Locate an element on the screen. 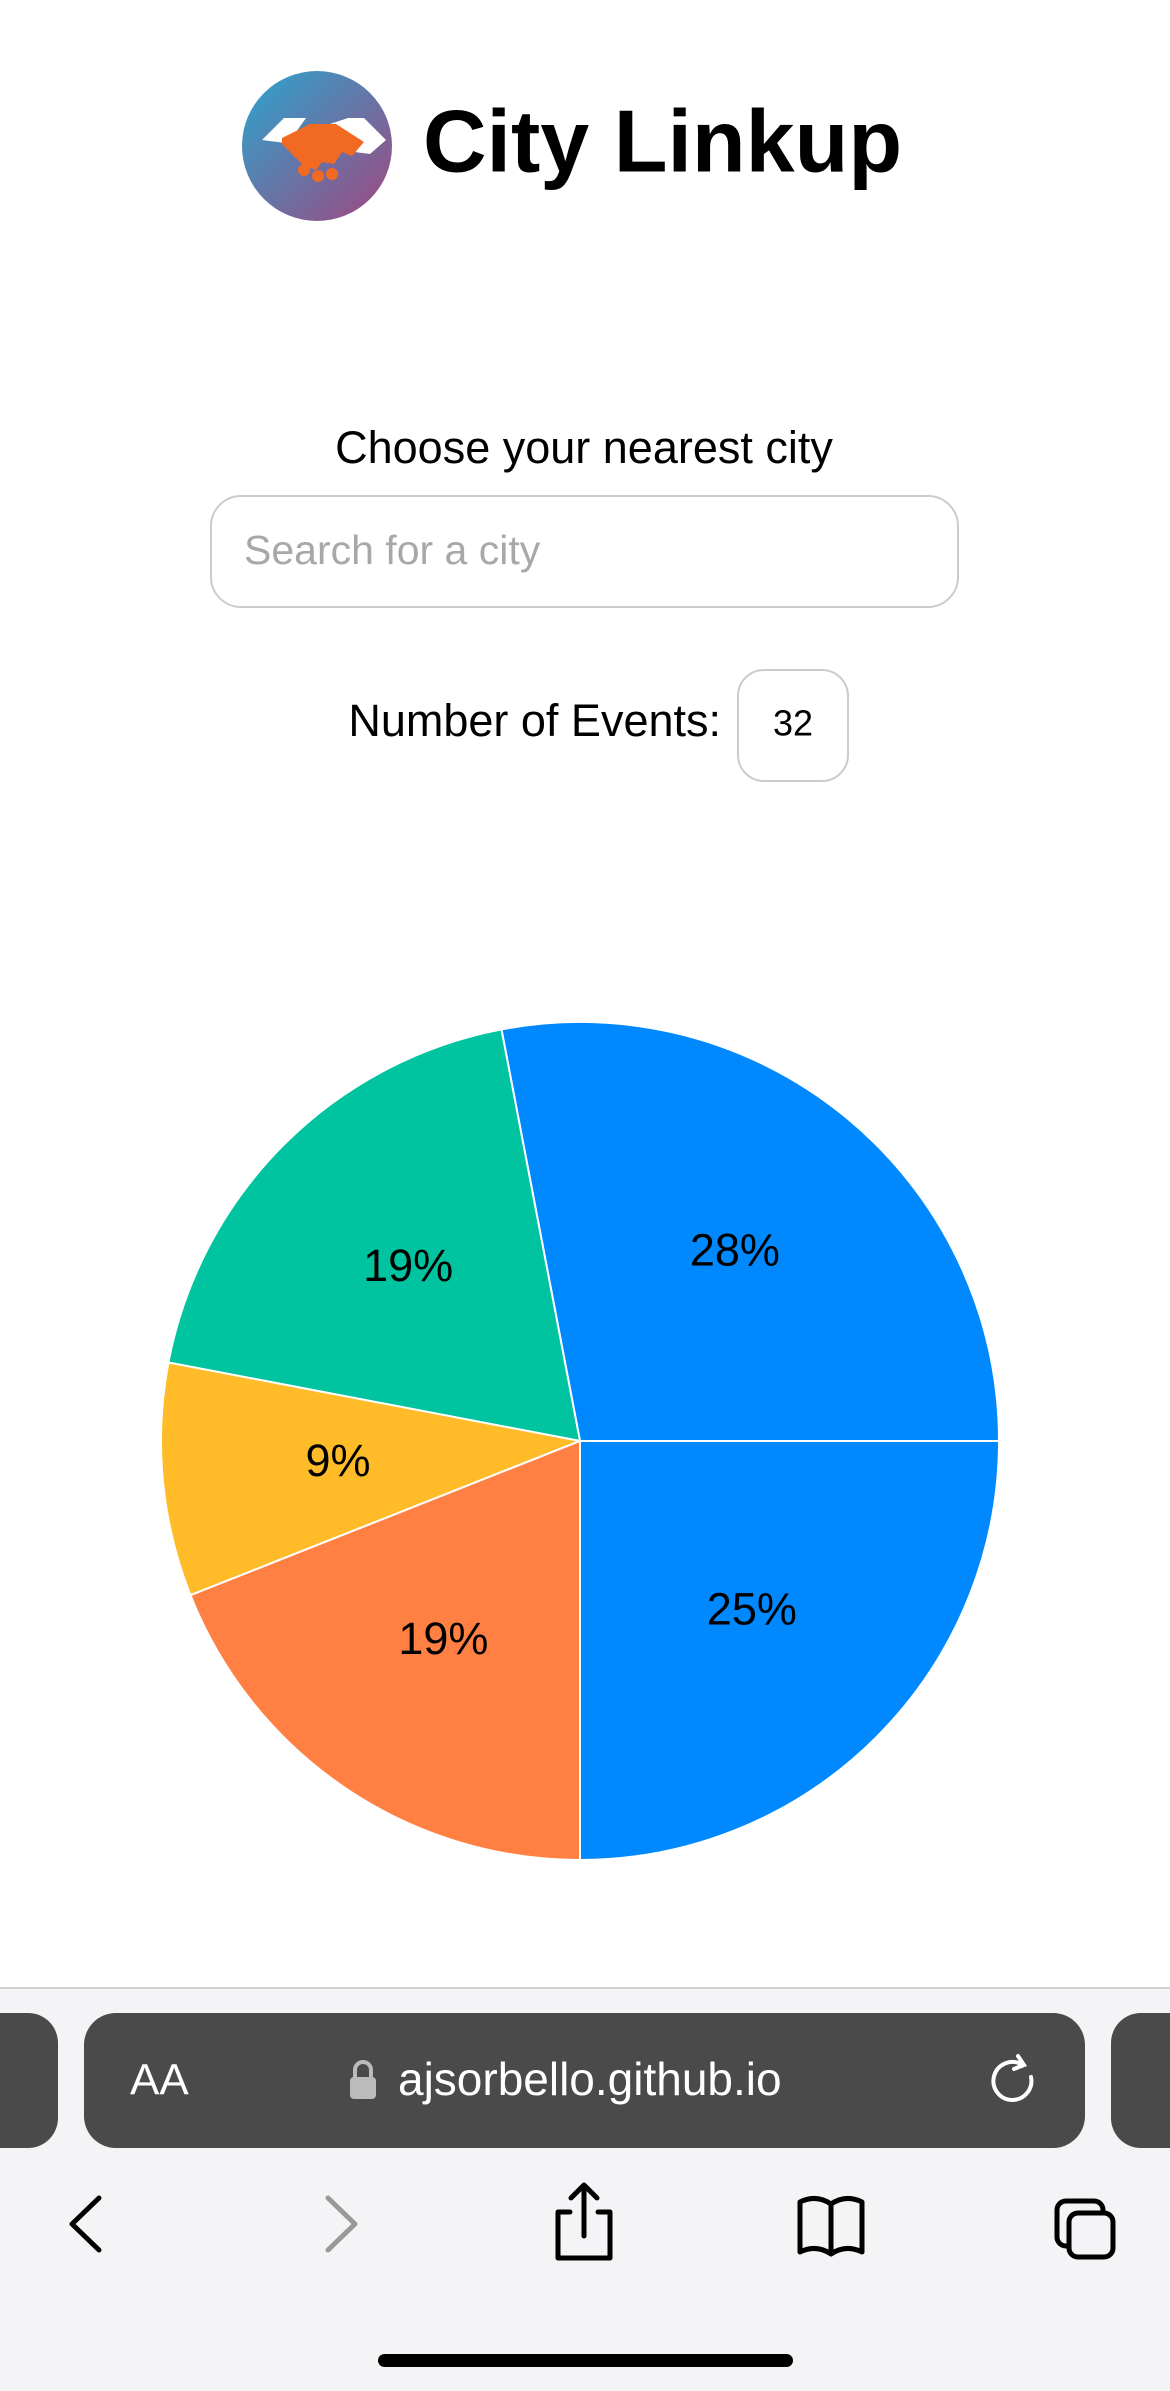 The image size is (1170, 2391). events-input is located at coordinates (793, 725).